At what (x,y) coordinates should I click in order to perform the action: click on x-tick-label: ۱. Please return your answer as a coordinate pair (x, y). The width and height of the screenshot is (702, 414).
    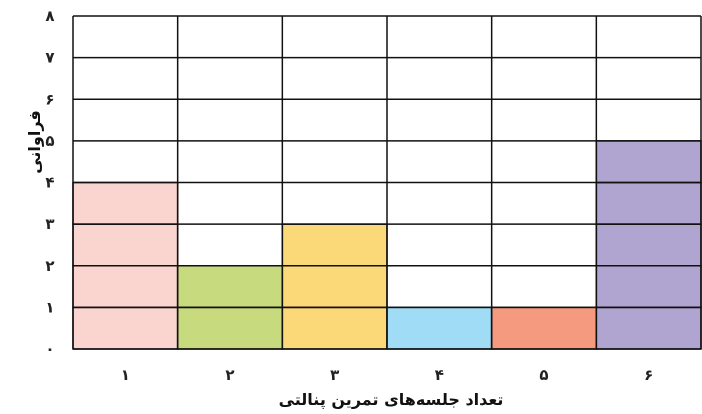
    Looking at the image, I should click on (125, 375).